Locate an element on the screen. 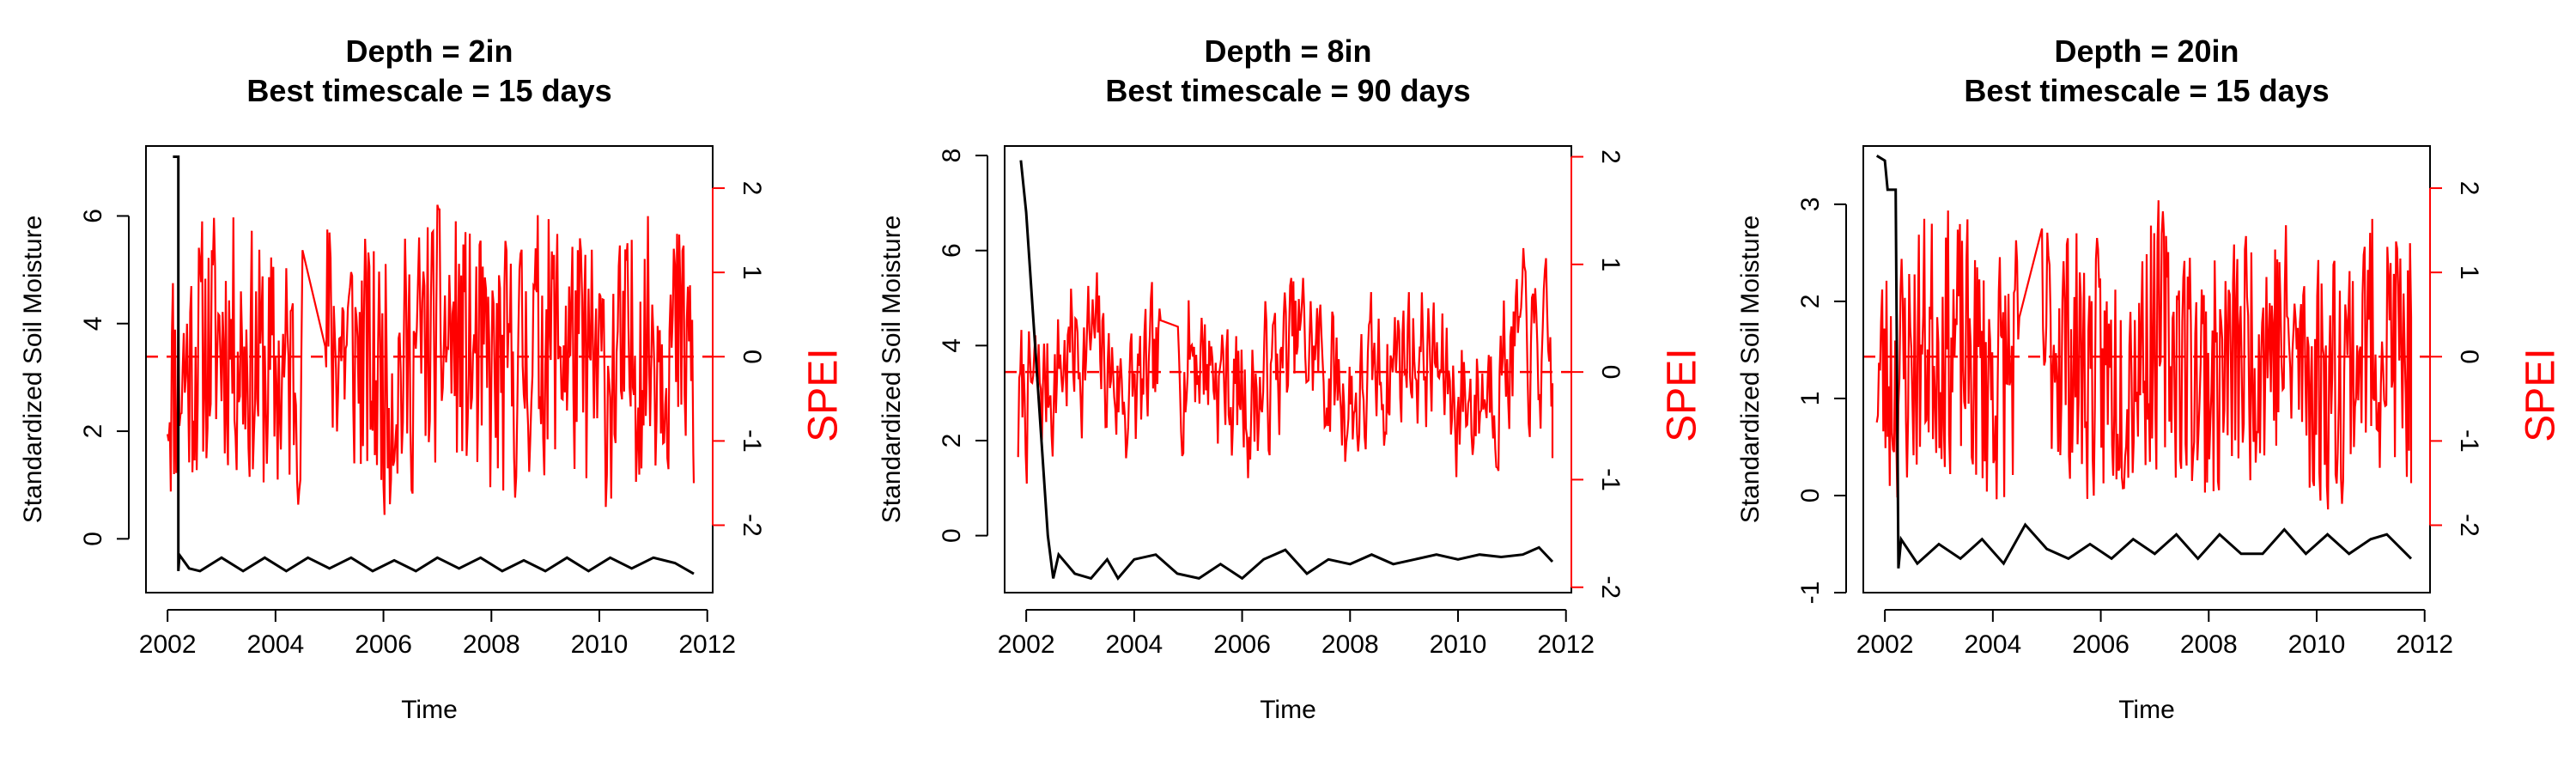  left-y-tick-label: 1 is located at coordinates (1811, 399).